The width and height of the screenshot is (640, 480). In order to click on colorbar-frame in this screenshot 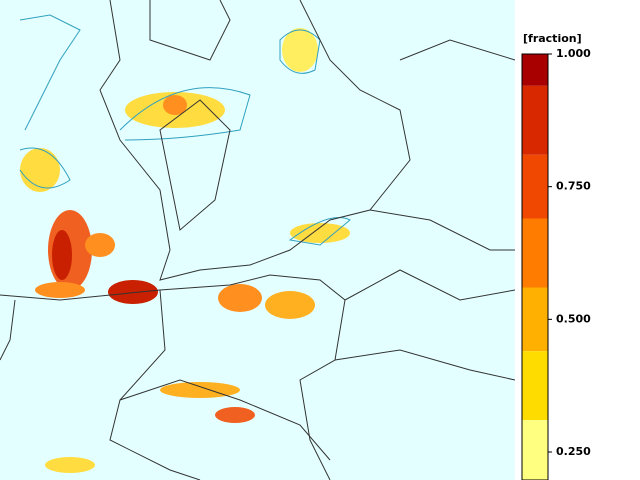, I will do `click(535, 266)`.